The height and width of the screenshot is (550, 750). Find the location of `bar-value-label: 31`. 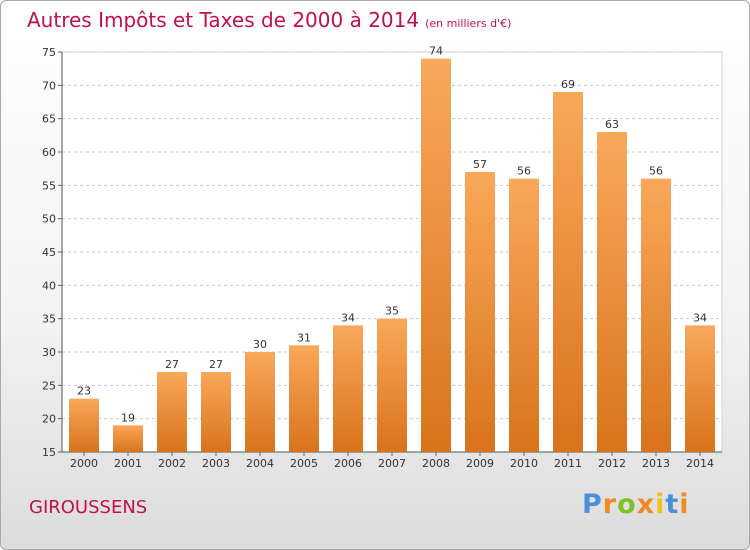

bar-value-label: 31 is located at coordinates (304, 337).